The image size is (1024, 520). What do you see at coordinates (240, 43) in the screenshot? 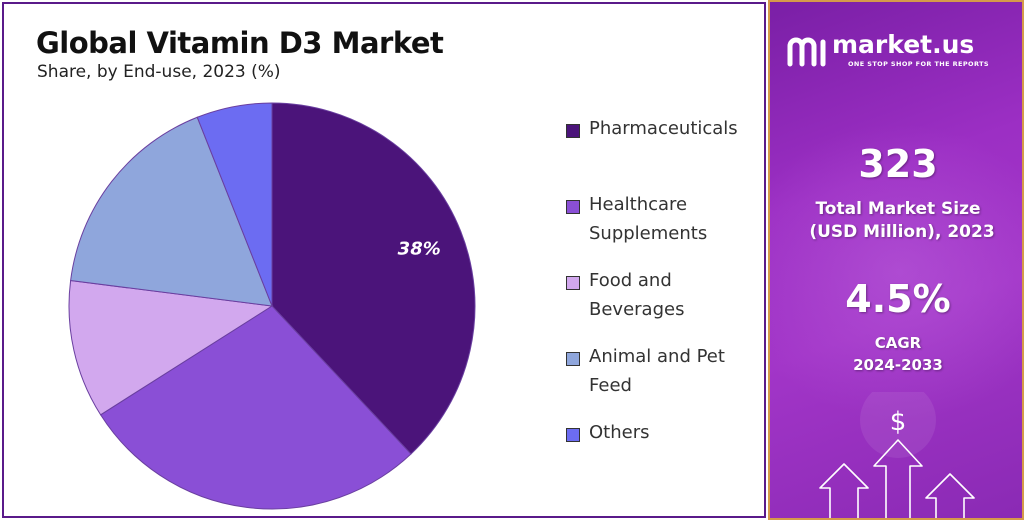
I see `chart-title: Global Vitamin D3 Market` at bounding box center [240, 43].